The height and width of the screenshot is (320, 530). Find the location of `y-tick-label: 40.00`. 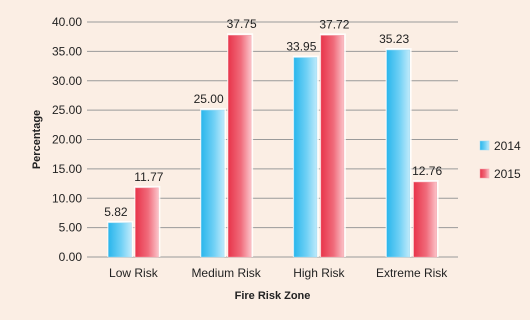

y-tick-label: 40.00 is located at coordinates (67, 22).